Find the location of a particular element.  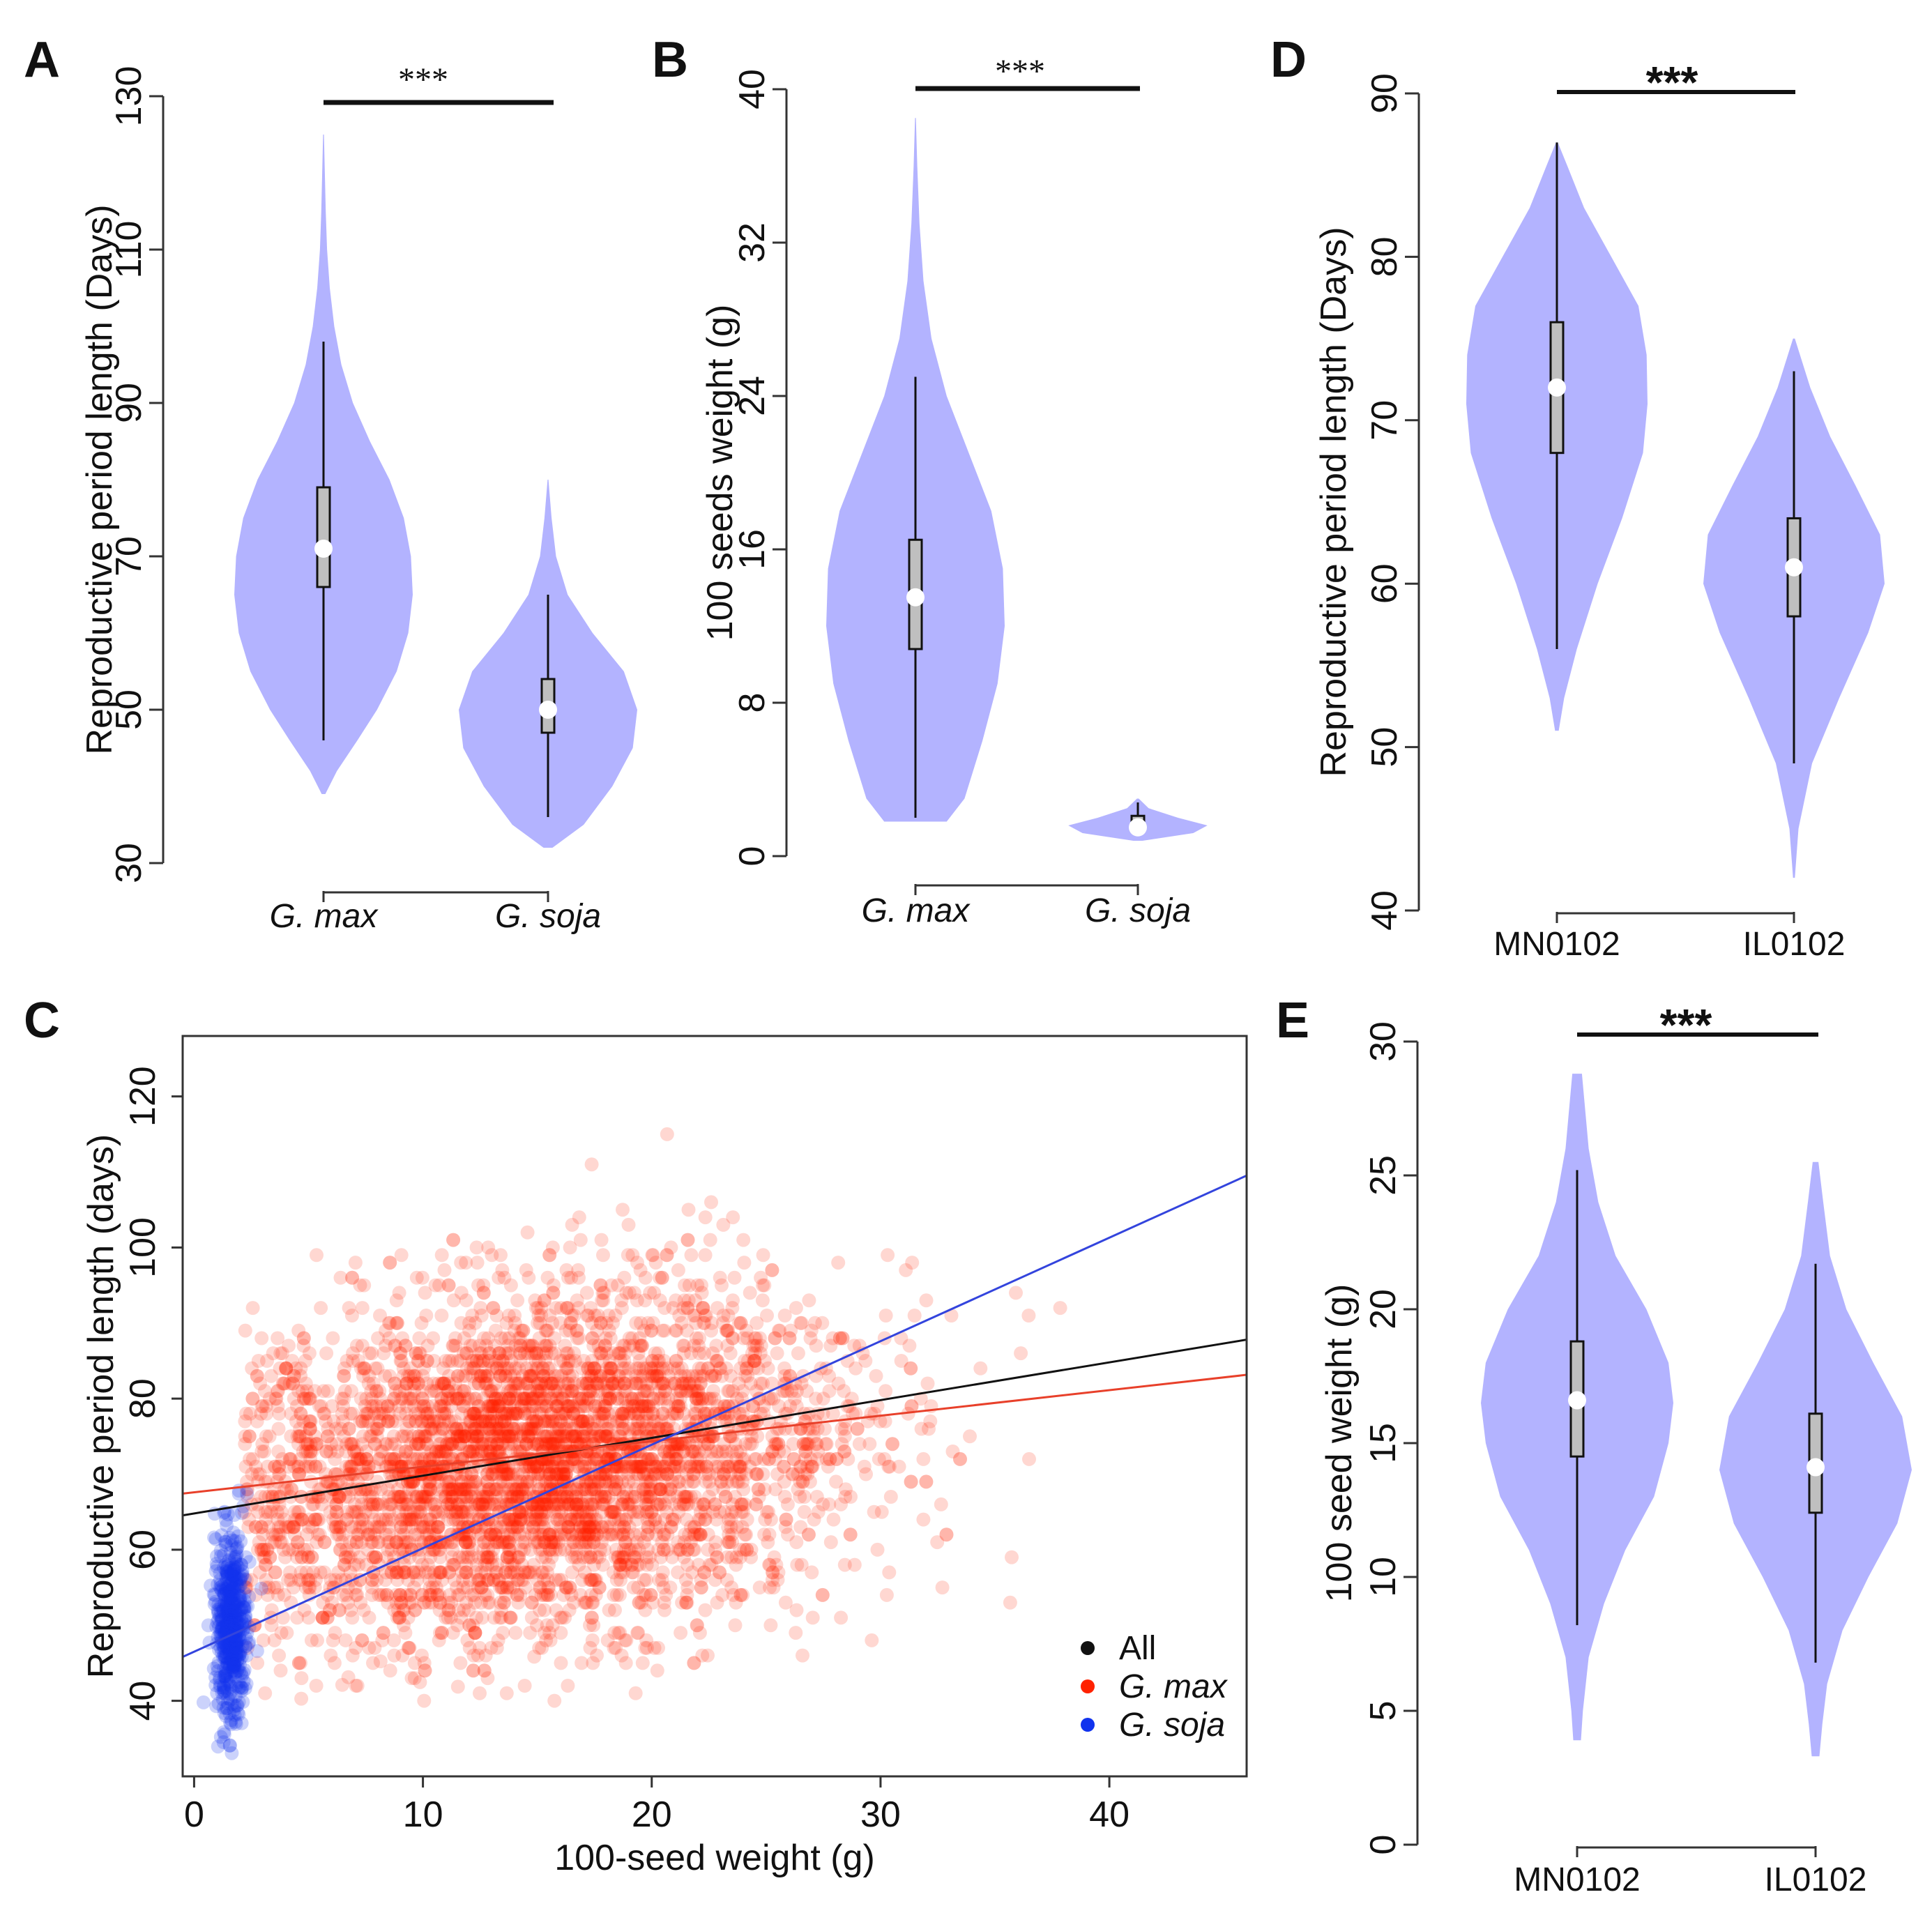

y-tick-label: 130 is located at coordinates (129, 96).